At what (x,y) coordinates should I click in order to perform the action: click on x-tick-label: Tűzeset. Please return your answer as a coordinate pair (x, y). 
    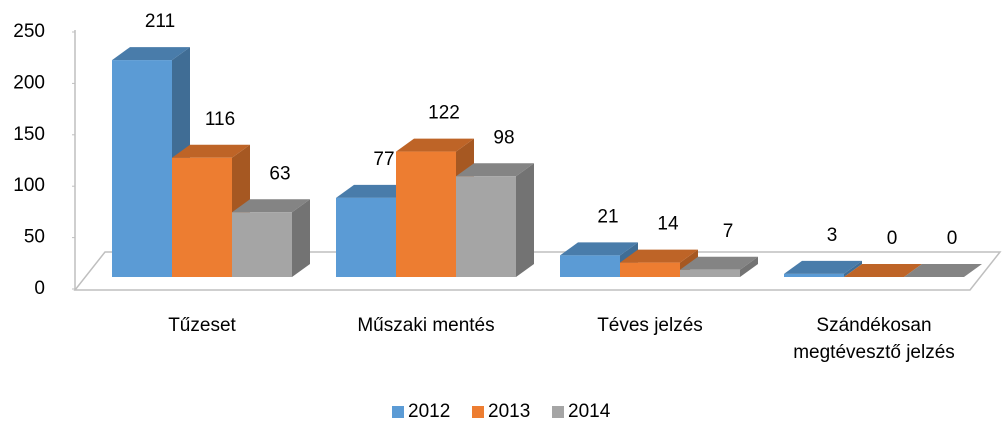
    Looking at the image, I should click on (202, 325).